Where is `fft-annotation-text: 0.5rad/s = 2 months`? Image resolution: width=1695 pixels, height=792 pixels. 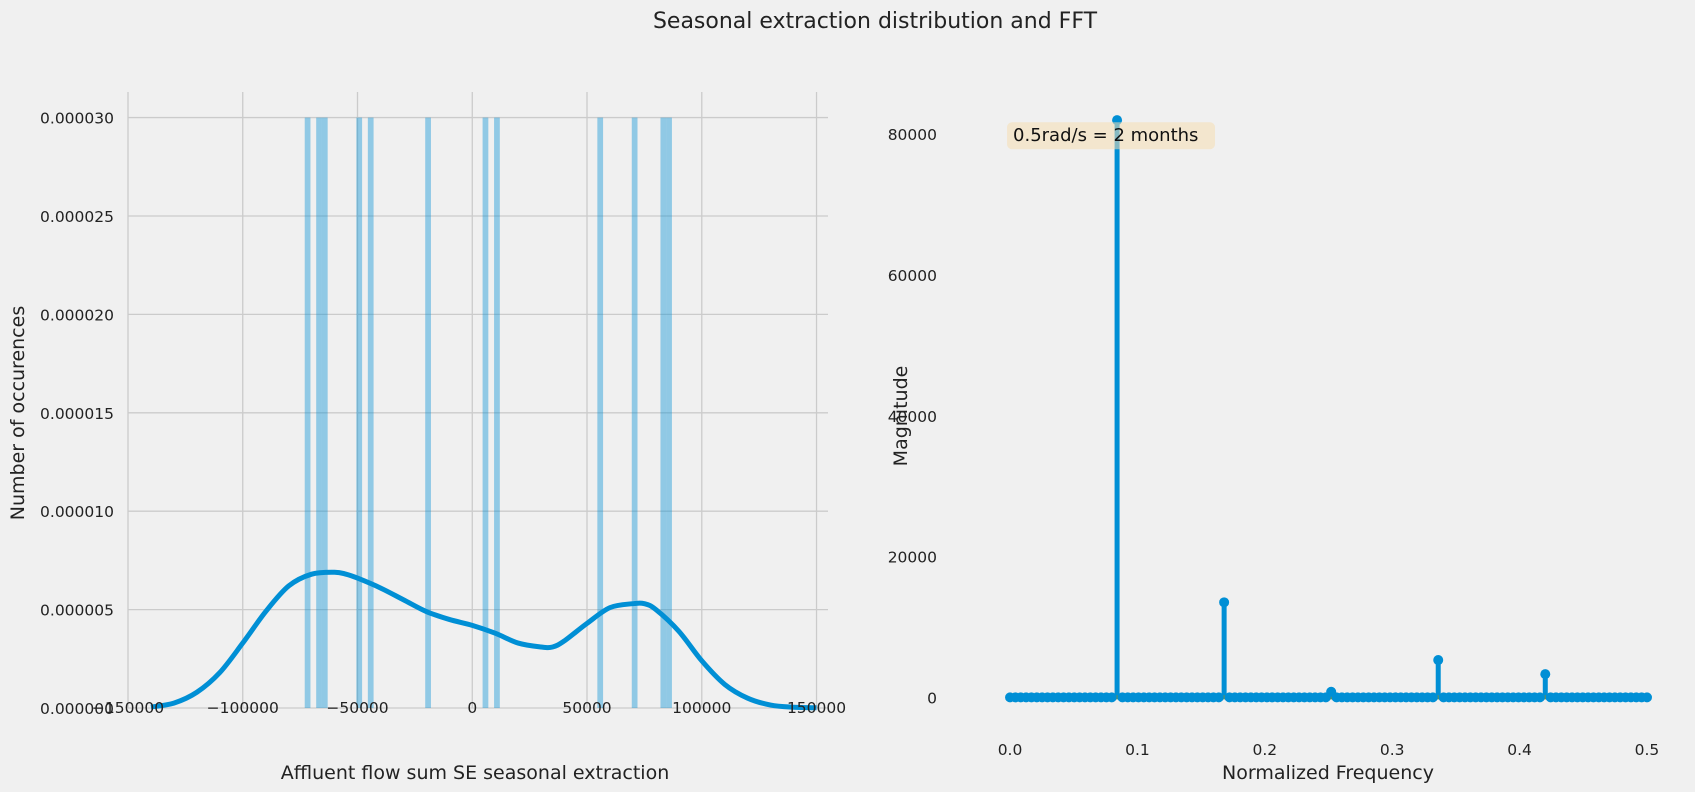 fft-annotation-text: 0.5rad/s = 2 months is located at coordinates (1105, 135).